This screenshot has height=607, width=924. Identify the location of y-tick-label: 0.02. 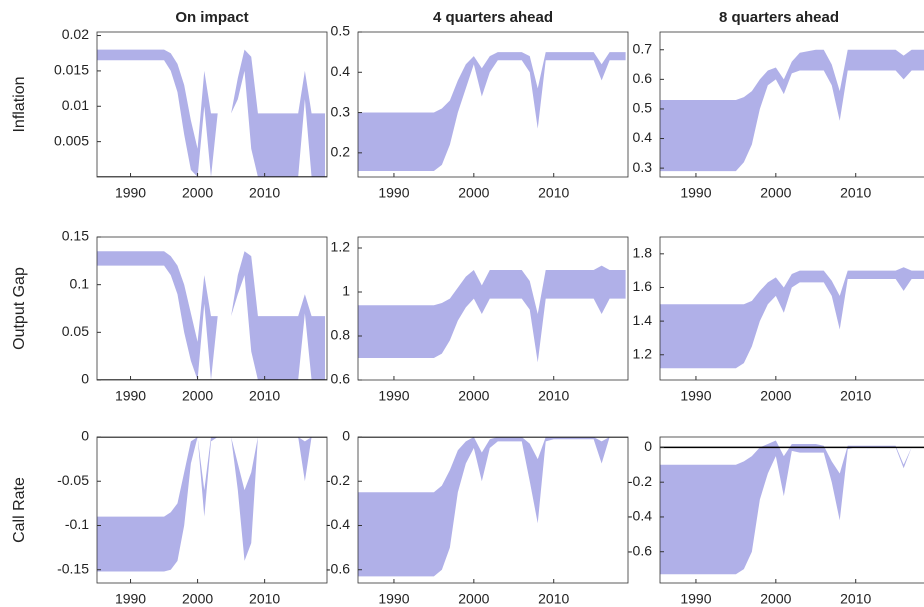
(75, 34).